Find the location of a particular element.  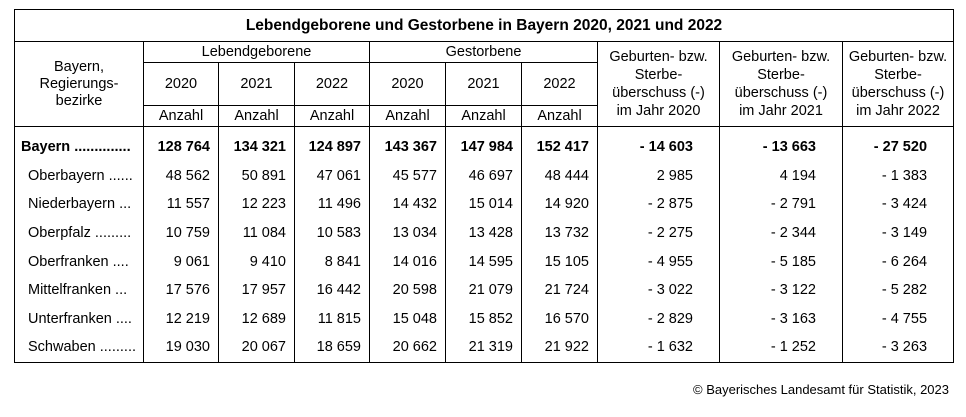

table-cell: 14 595 is located at coordinates (483, 261).